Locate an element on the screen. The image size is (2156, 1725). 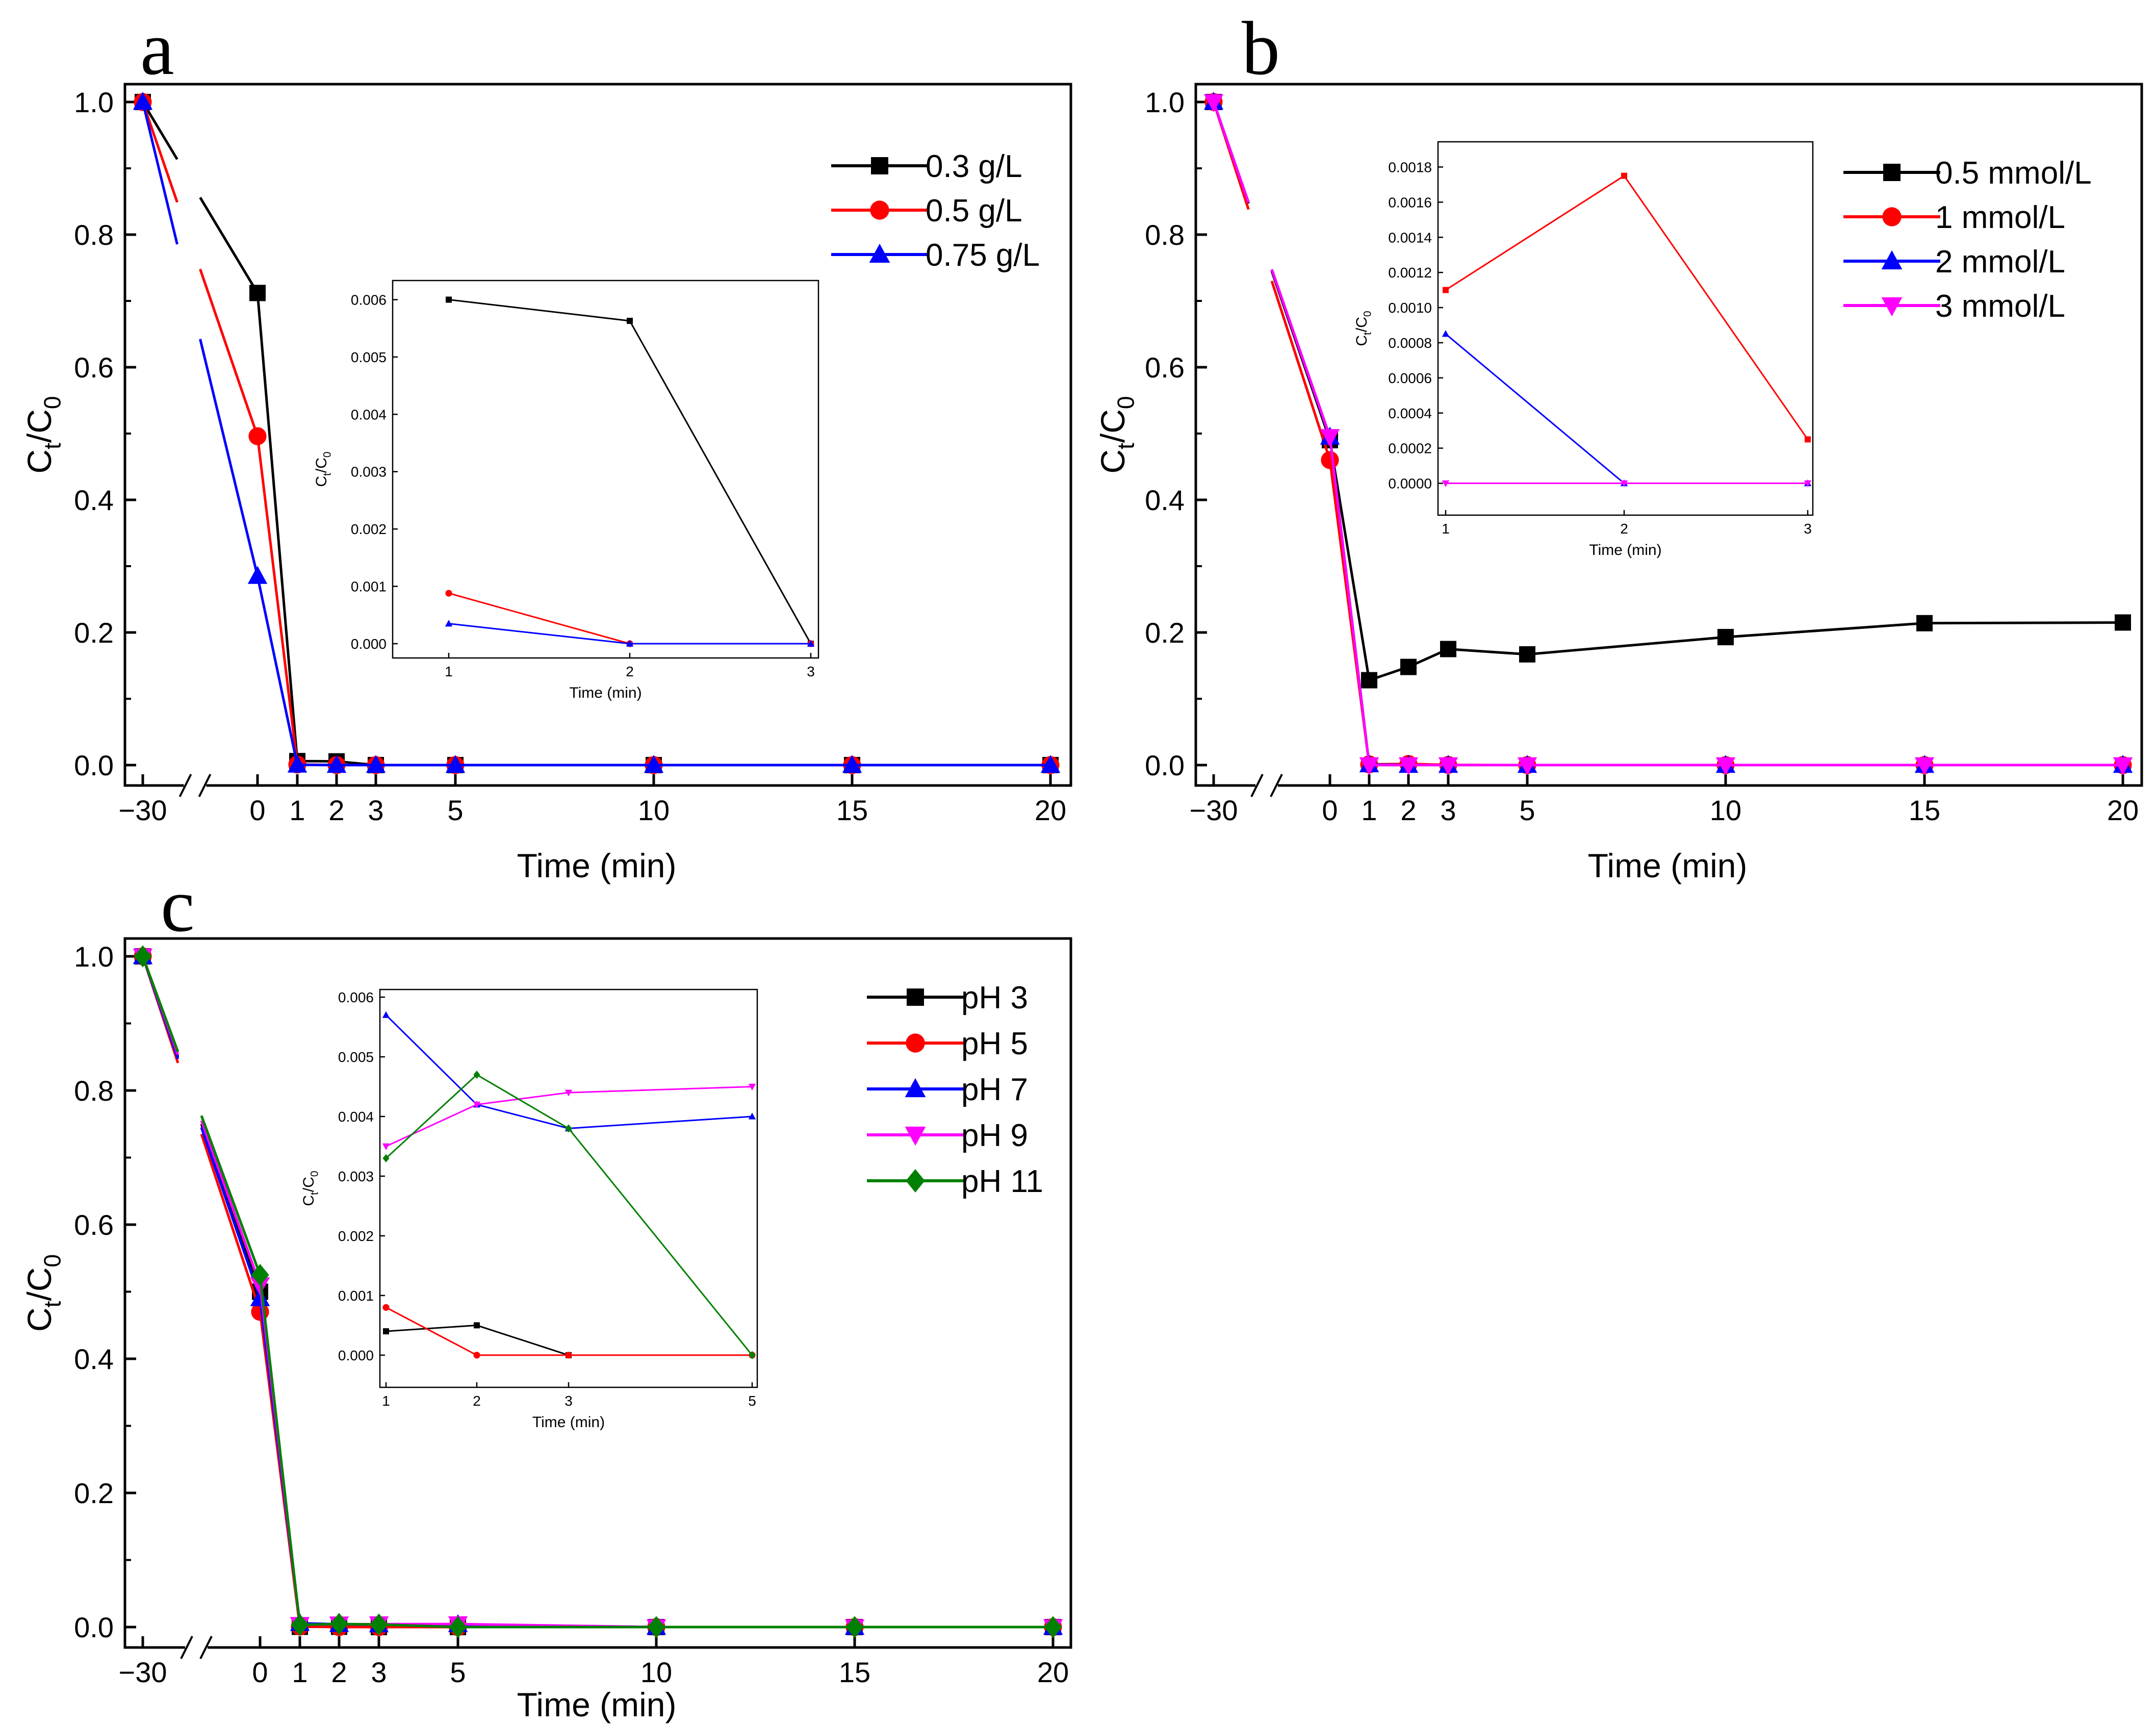
legend-label: pH 7 is located at coordinates (995, 1090).